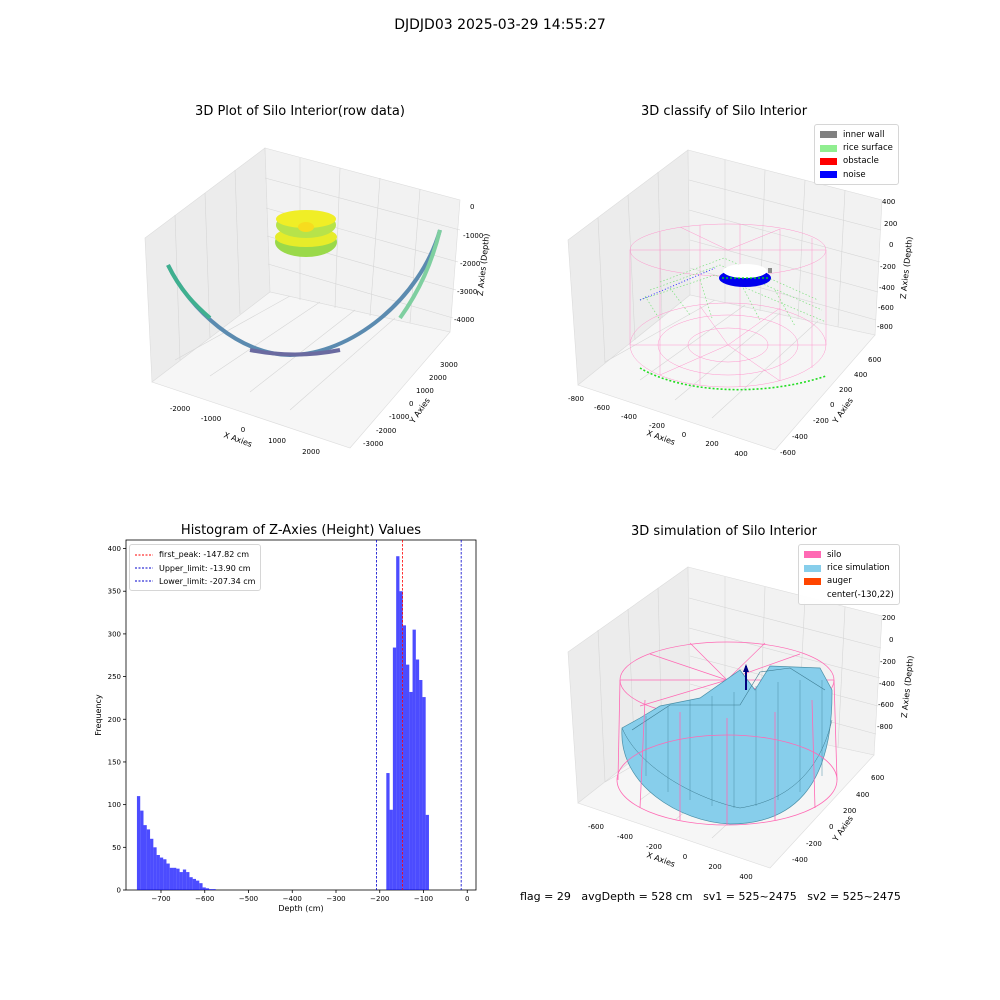  I want to click on sim-z-tick: -600, so click(886, 705).